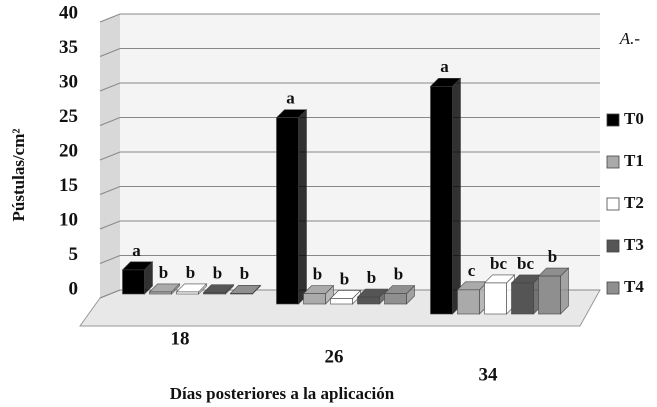  What do you see at coordinates (634, 118) in the screenshot?
I see `legend-label: T0` at bounding box center [634, 118].